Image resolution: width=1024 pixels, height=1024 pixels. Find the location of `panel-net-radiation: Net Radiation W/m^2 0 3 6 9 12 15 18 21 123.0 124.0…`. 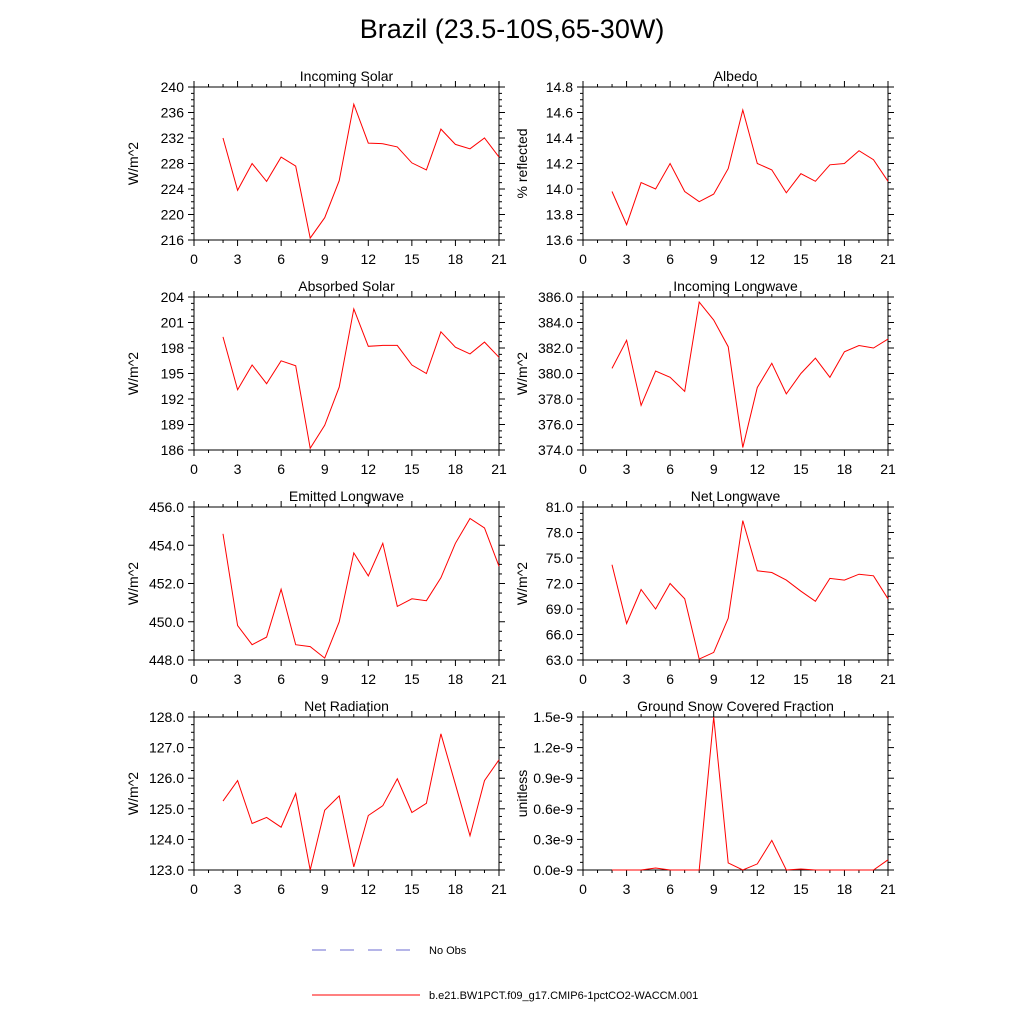

panel-net-radiation: Net Radiation W/m^2 0 3 6 9 12 15 18 21 123.0 124.0… is located at coordinates (316, 797).